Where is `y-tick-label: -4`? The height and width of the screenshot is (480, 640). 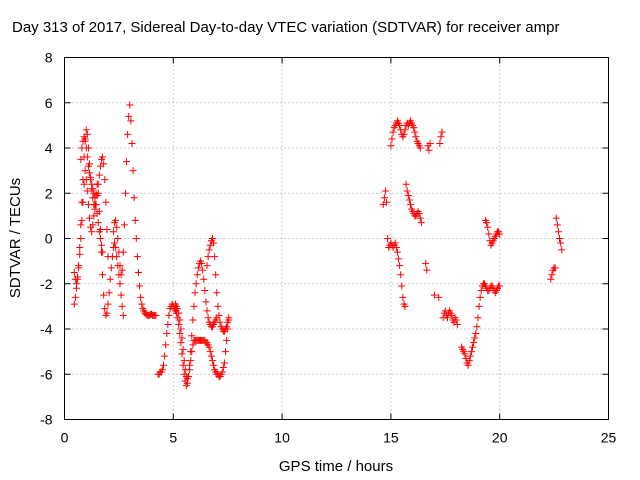 y-tick-label: -4 is located at coordinates (46, 329).